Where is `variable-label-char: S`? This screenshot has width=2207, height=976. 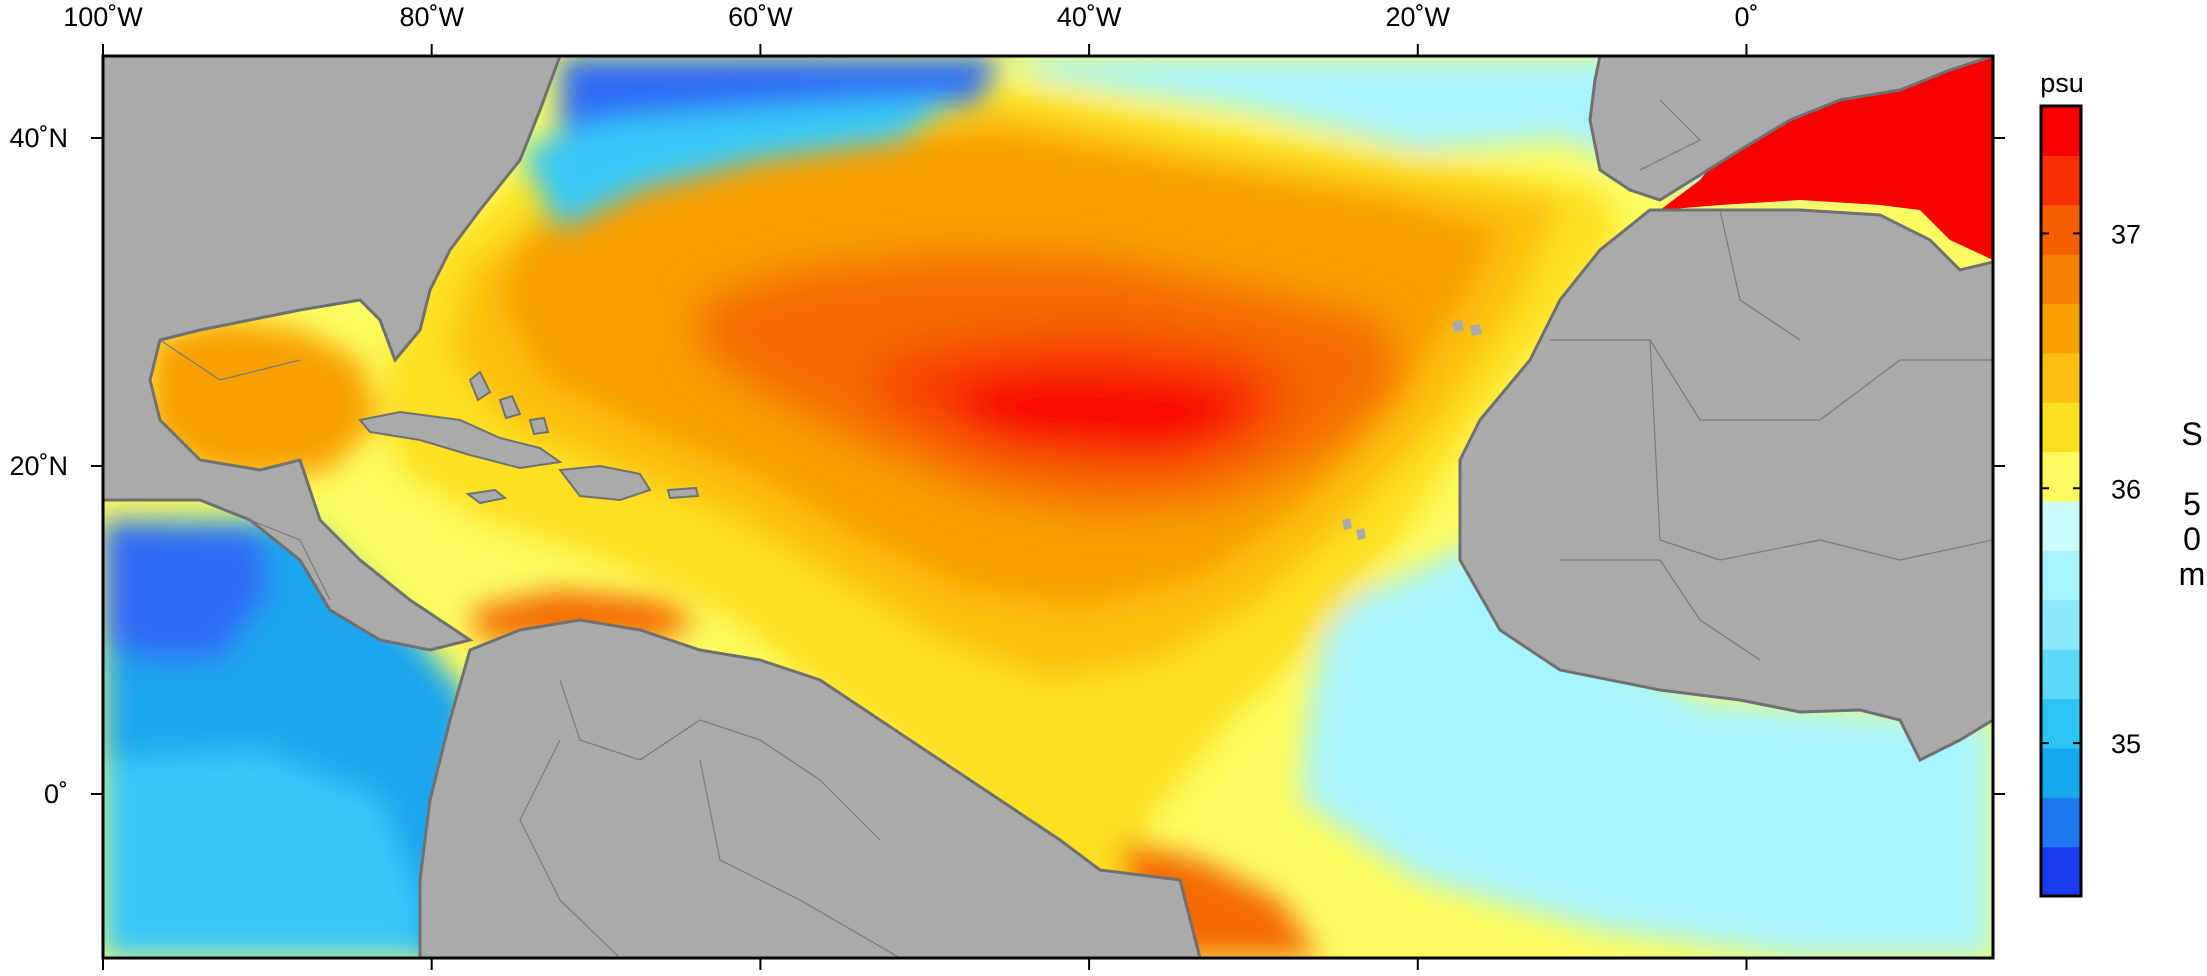 variable-label-char: S is located at coordinates (2191, 434).